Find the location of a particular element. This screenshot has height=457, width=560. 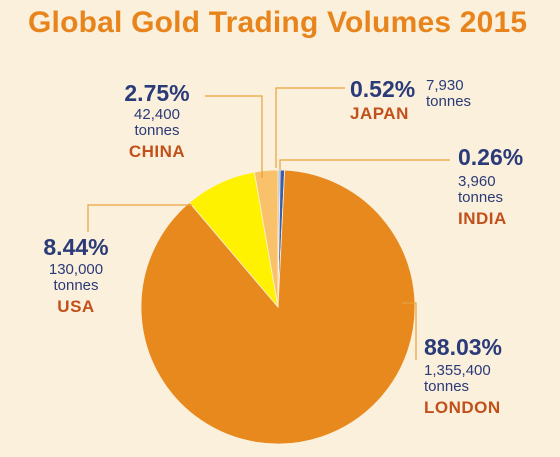

label-group-london: 88.03% 1,355,400 tonnes LONDON is located at coordinates (463, 376).